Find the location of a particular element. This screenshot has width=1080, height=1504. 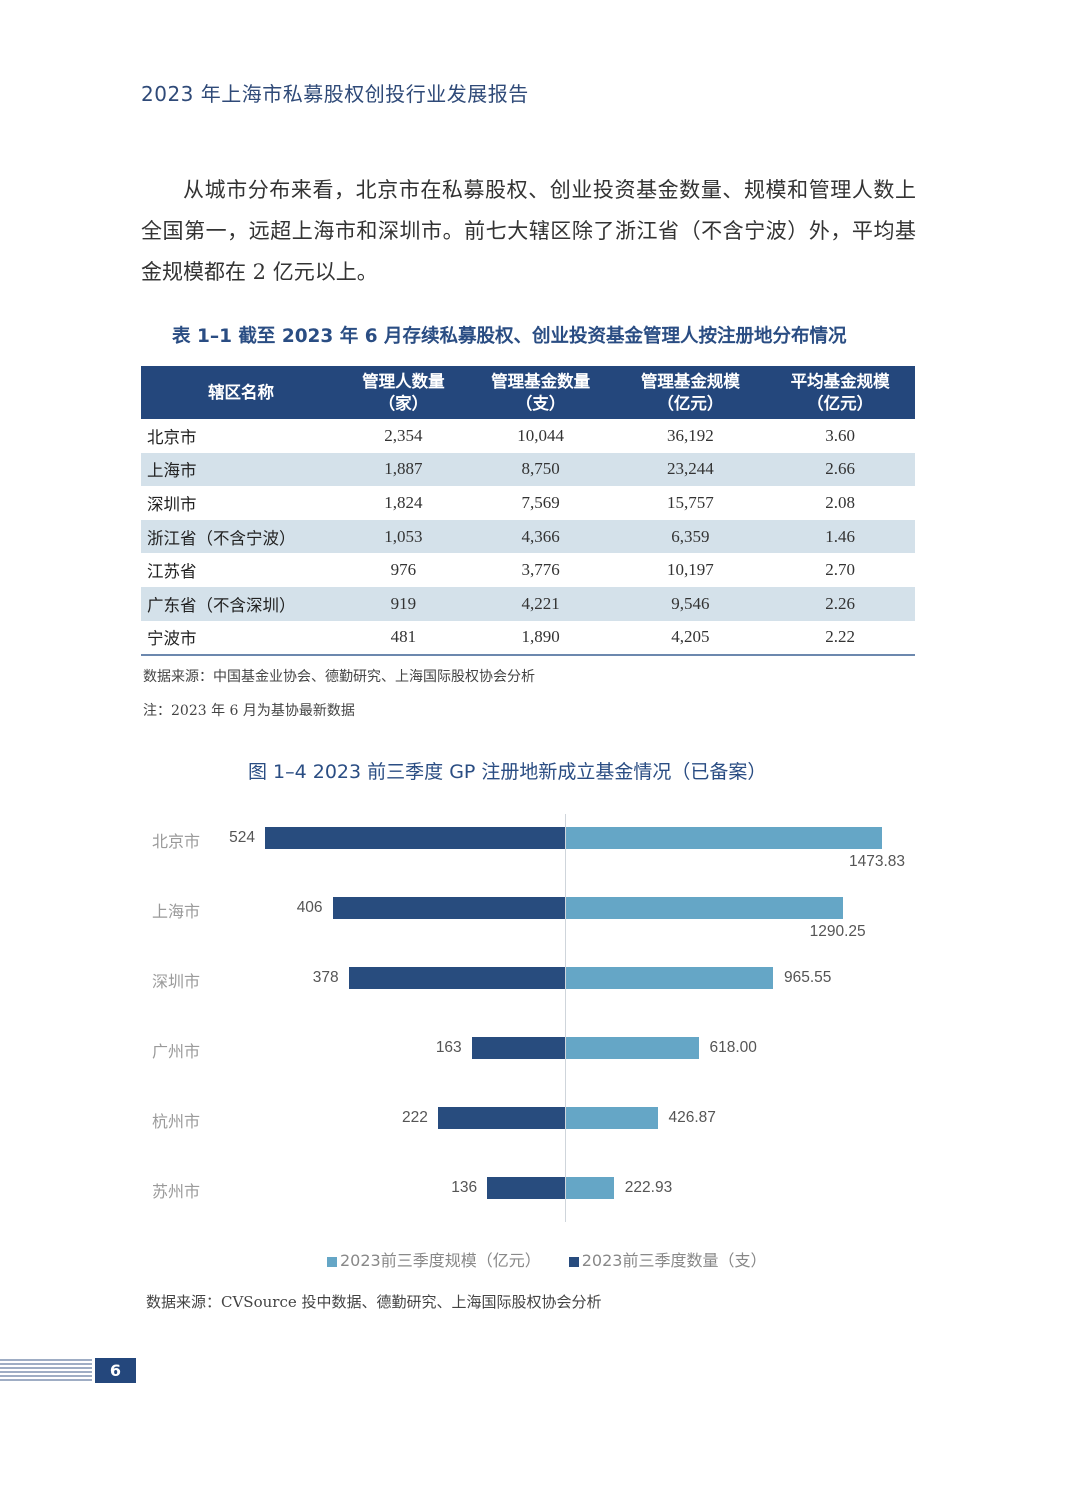

category-label: 上海市 is located at coordinates (176, 911).